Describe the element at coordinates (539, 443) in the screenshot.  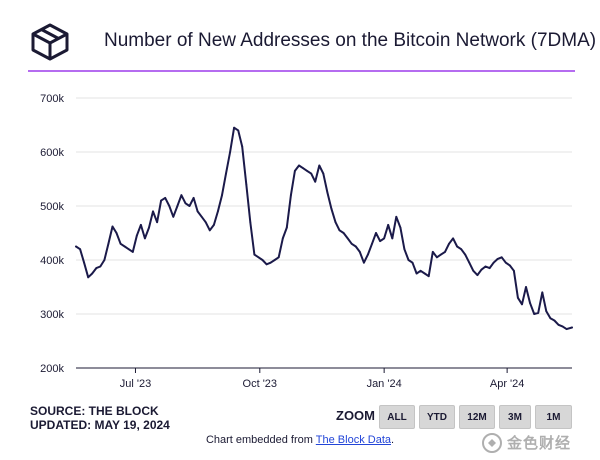
I see `watermark-text: 金色财经` at that location.